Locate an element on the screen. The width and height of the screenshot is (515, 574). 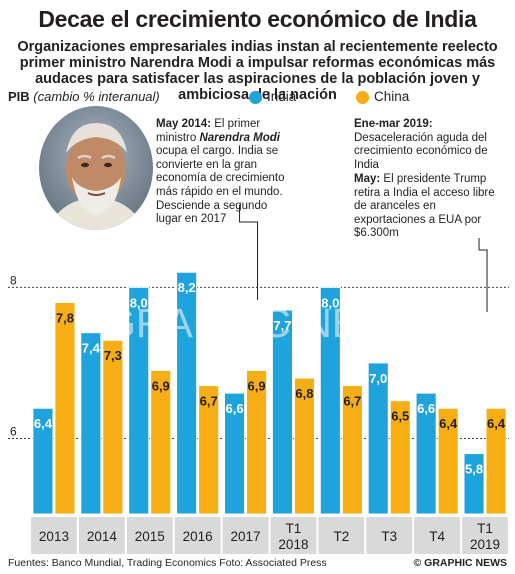
y-axis-label-main: PIB is located at coordinates (19, 96).